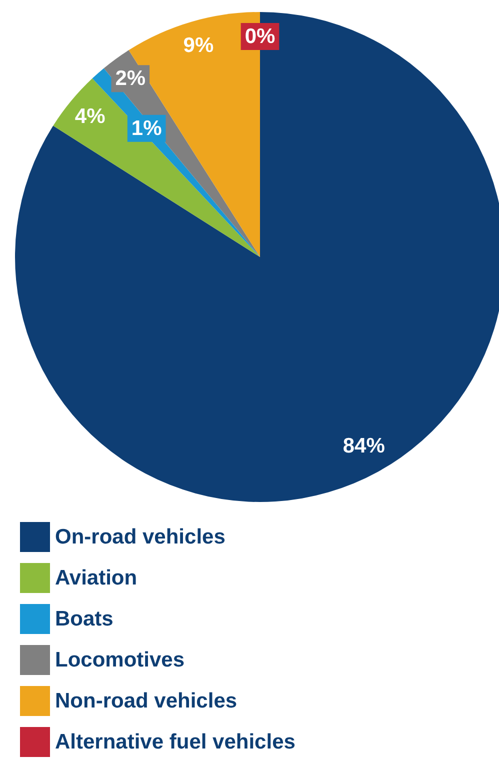  Describe the element at coordinates (198, 45) in the screenshot. I see `data-label: 9%` at that location.